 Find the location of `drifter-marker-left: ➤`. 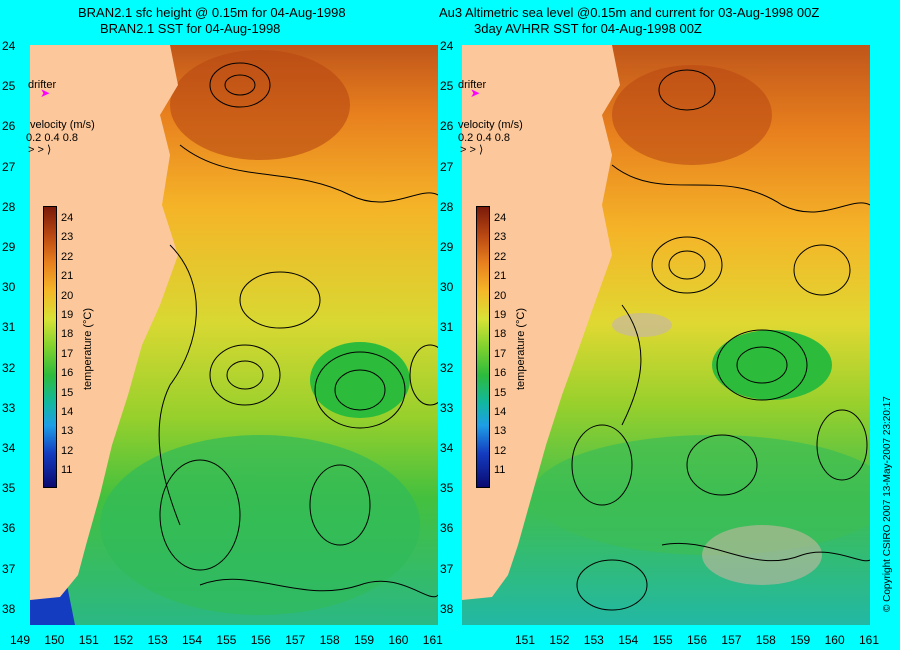

drifter-marker-left: ➤ is located at coordinates (45, 93).